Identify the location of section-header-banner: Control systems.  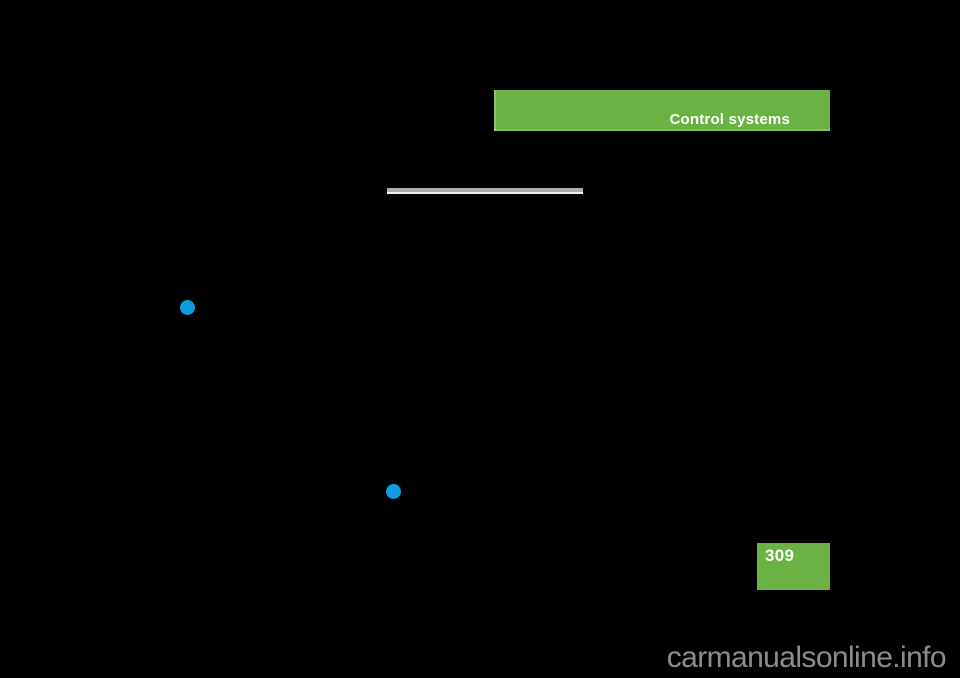
(662, 110).